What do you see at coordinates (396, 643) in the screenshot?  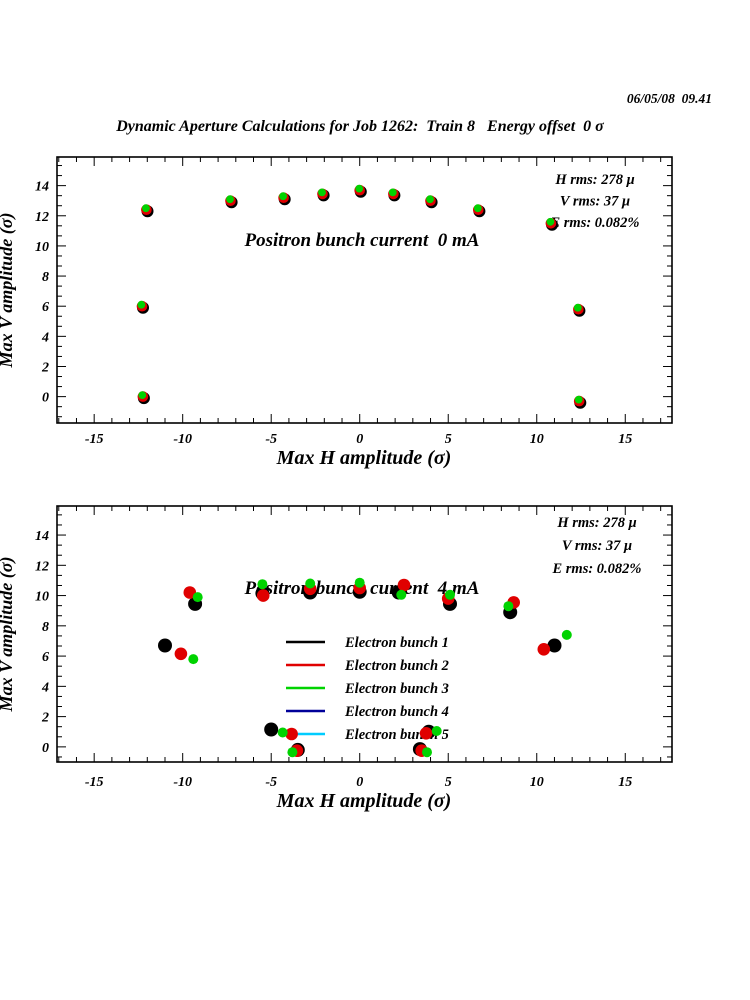 I see `legend-label: Electron bunch 1` at bounding box center [396, 643].